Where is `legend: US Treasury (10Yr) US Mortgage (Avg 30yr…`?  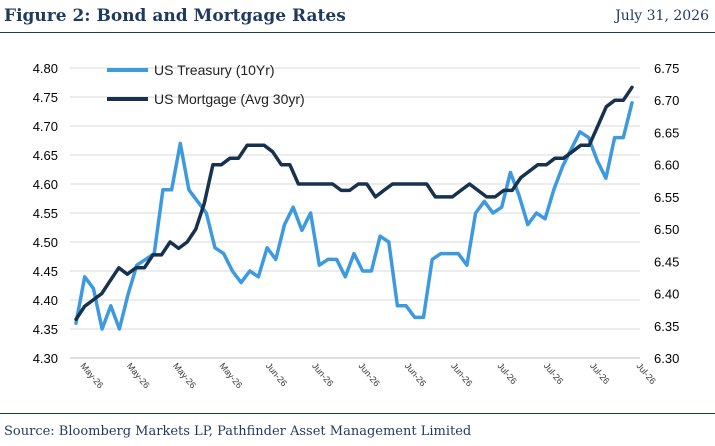 legend: US Treasury (10Yr) US Mortgage (Avg 30yr… is located at coordinates (206, 84).